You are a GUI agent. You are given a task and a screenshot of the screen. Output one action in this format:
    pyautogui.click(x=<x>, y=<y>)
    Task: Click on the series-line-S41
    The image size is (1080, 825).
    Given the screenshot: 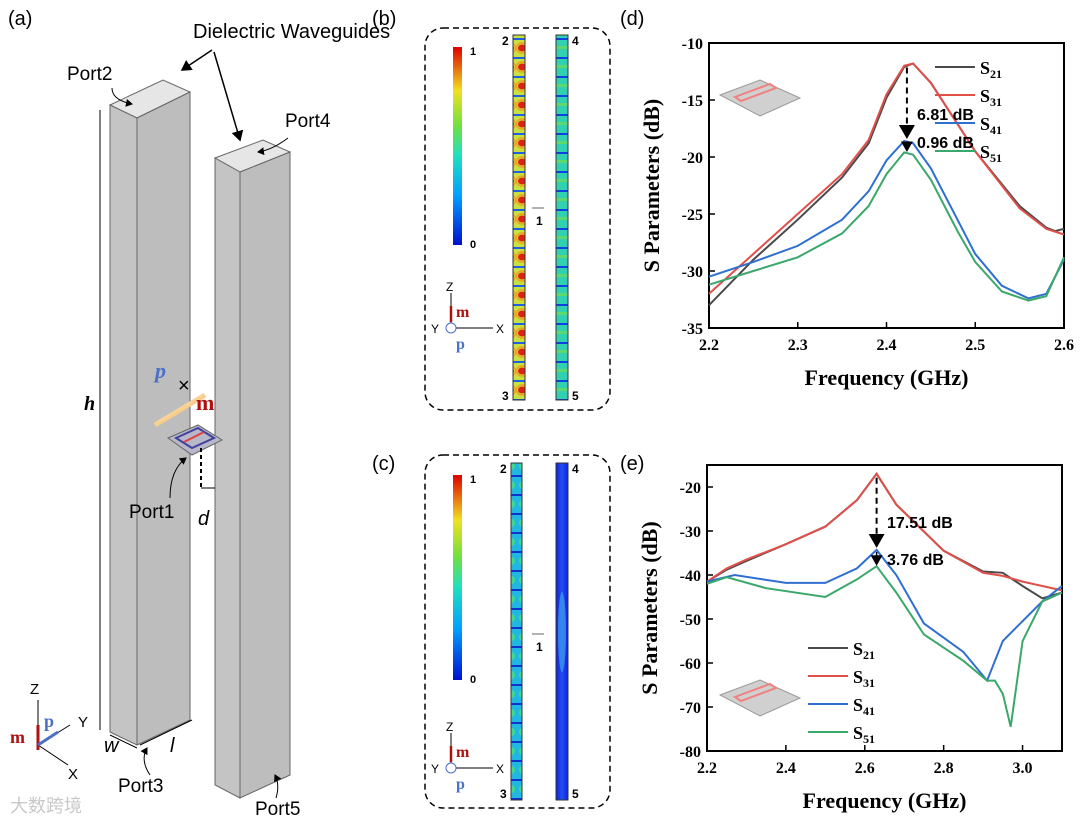 What is the action you would take?
    pyautogui.click(x=886, y=219)
    